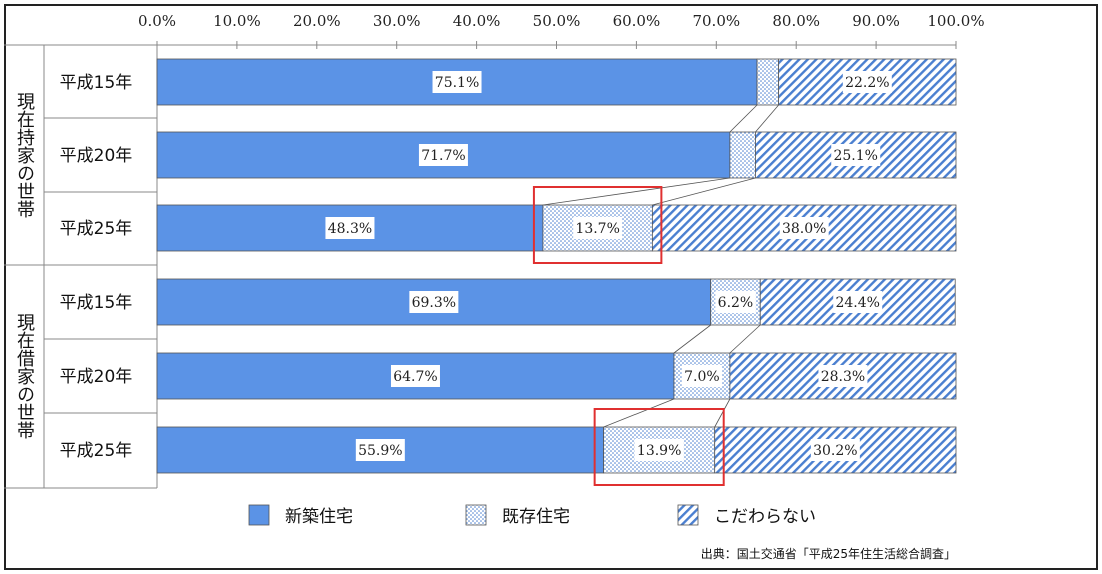 The image size is (1102, 574). What do you see at coordinates (557, 21) in the screenshot?
I see `x-tick-label: 50.0%` at bounding box center [557, 21].